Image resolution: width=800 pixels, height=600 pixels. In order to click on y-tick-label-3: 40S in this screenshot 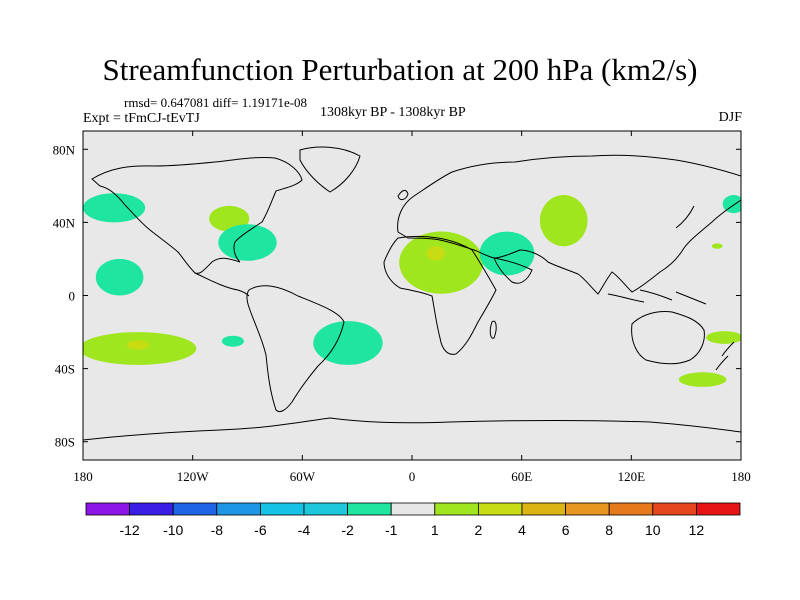, I will do `click(65, 369)`.